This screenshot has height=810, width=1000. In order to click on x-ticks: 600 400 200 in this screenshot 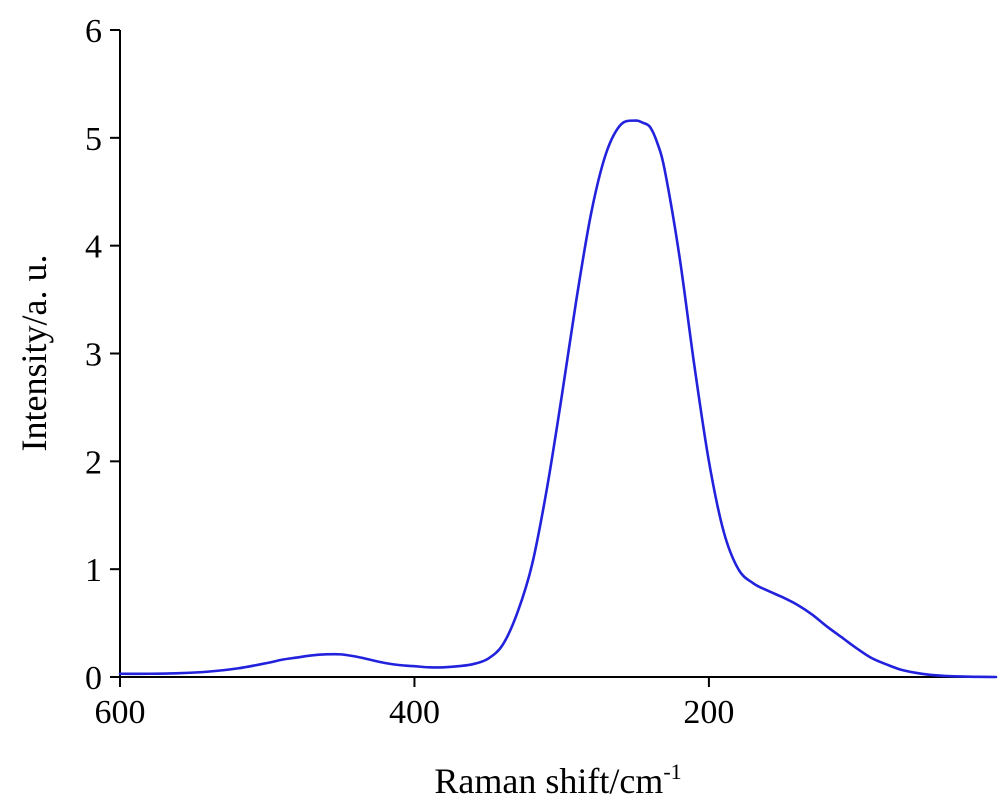, I will do `click(414, 704)`.